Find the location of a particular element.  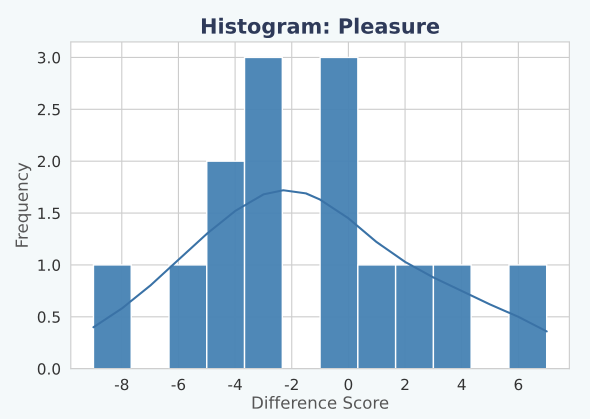

y-tick-label: 1.0 is located at coordinates (49, 265).